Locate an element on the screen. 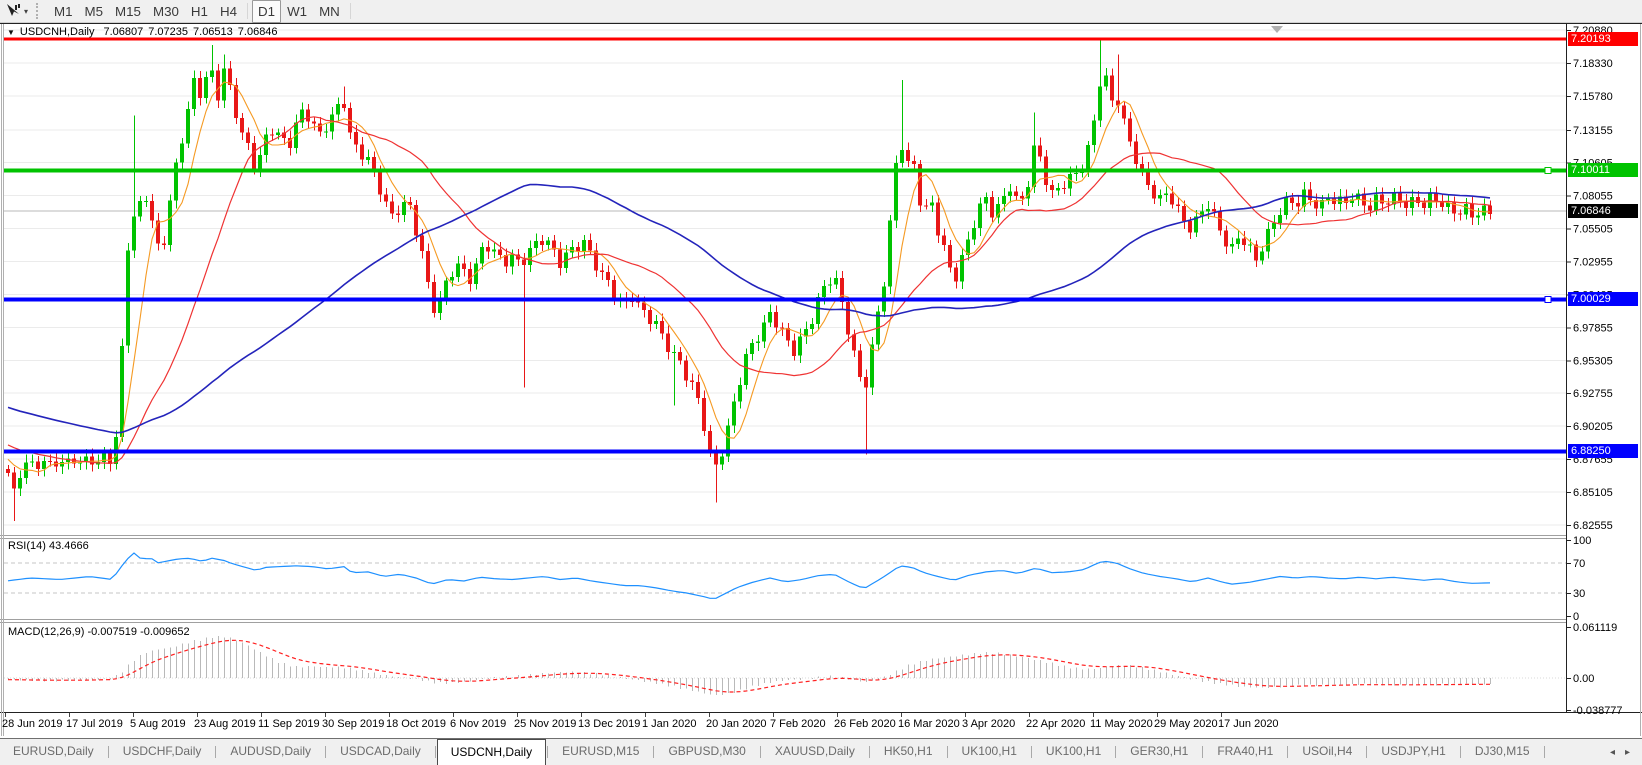 This screenshot has height=765, width=1642. timeframe-toolbar: ▾ M1 M5 M15 M30 H1 H4 D1 W1 MN is located at coordinates (821, 11).